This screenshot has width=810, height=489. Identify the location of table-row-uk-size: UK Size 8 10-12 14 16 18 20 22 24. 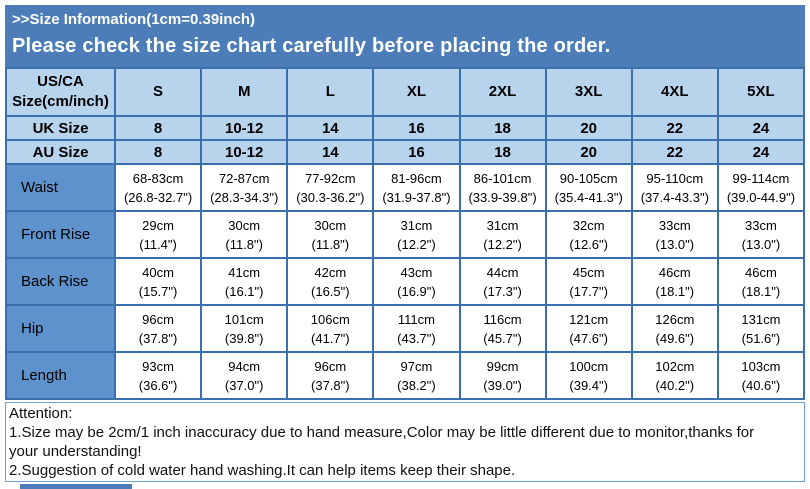
(405, 128).